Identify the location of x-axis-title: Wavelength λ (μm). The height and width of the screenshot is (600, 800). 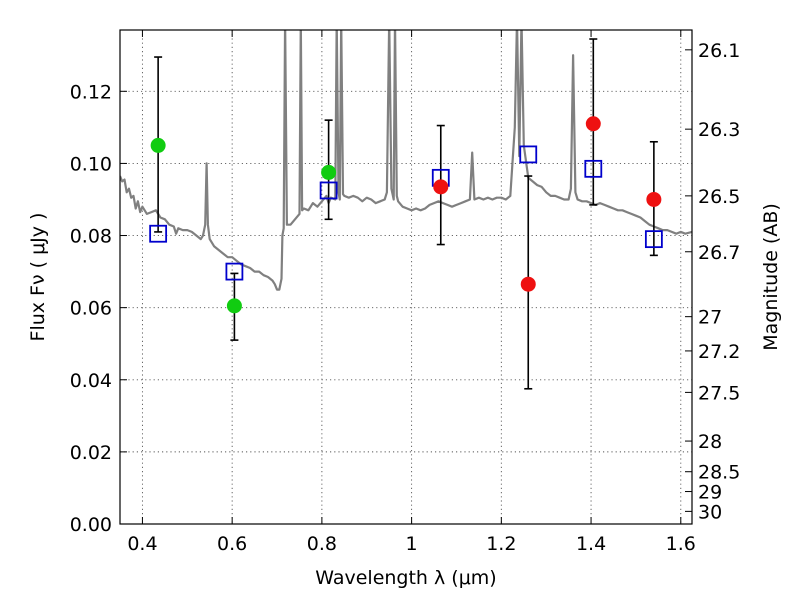
(405, 578).